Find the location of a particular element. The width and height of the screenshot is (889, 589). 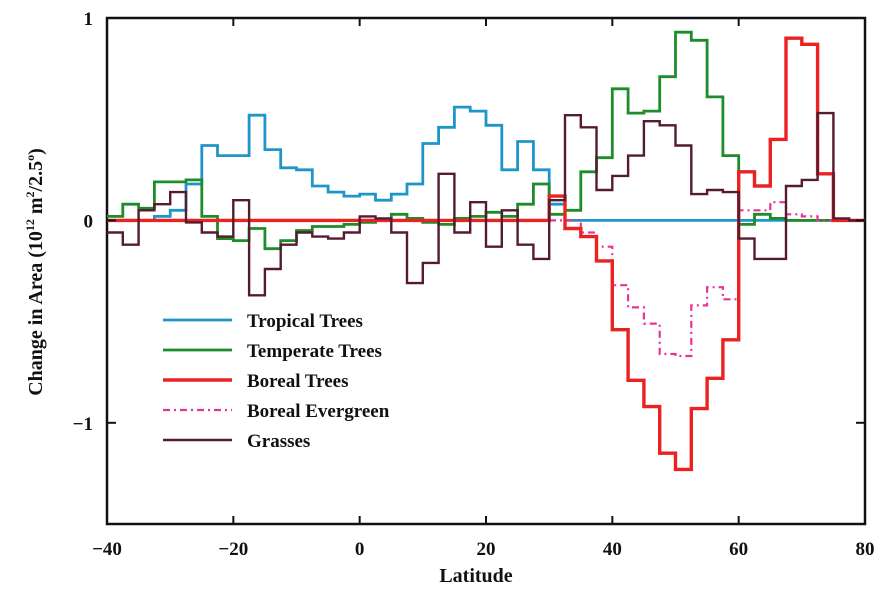

x-tick-label: −40 is located at coordinates (107, 549).